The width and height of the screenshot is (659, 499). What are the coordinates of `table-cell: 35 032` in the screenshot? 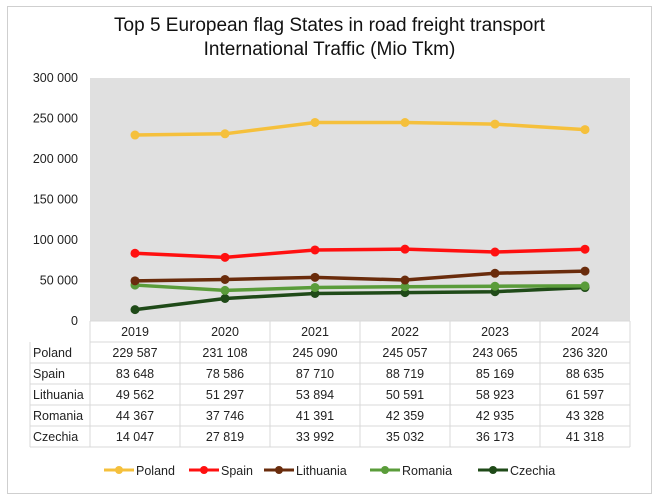 It's located at (405, 437).